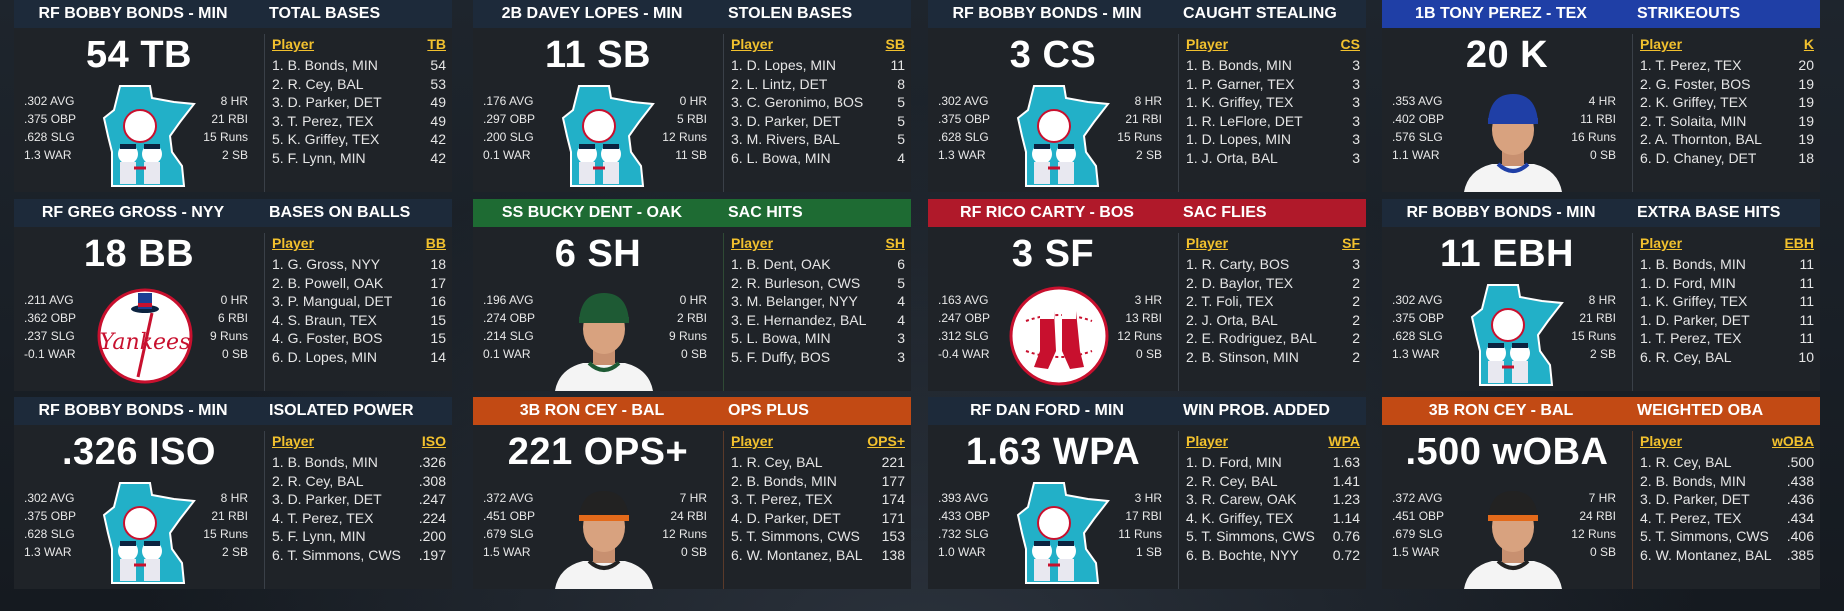 The width and height of the screenshot is (1844, 611). I want to click on table-row: 2. K. Griffey, TEX 19, so click(1727, 102).